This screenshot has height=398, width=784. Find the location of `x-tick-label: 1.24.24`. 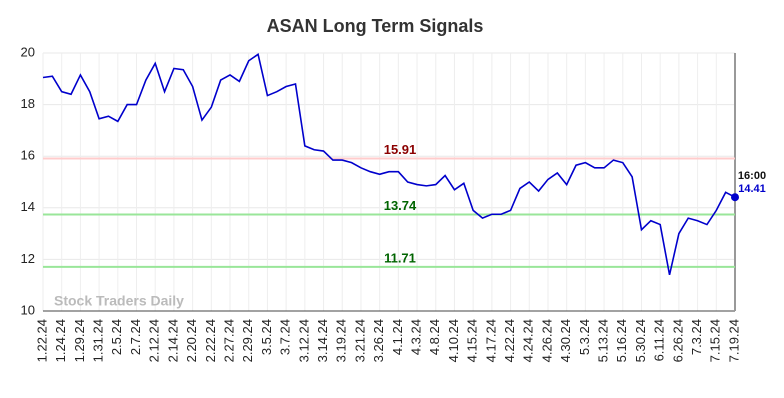

x-tick-label: 1.24.24 is located at coordinates (60, 340).